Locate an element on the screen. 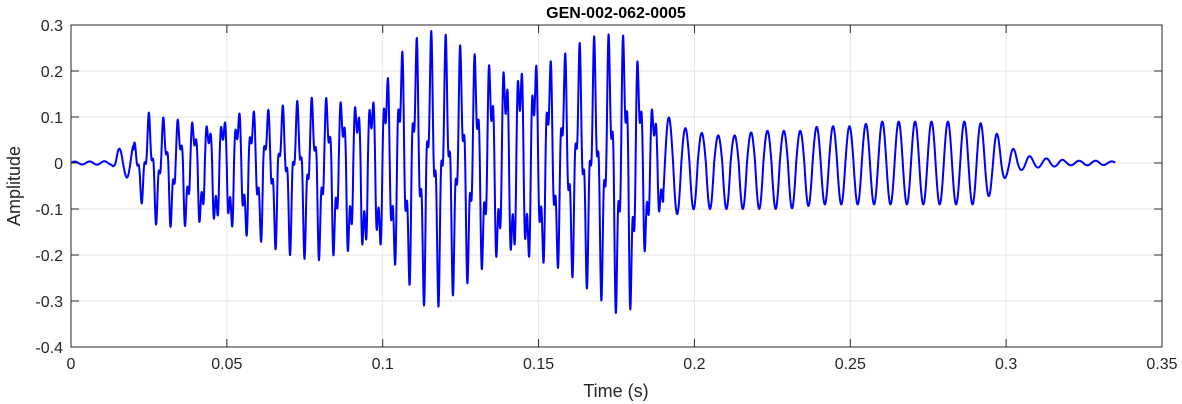 The height and width of the screenshot is (404, 1182). y-tick-label: -0.4 is located at coordinates (49, 348).